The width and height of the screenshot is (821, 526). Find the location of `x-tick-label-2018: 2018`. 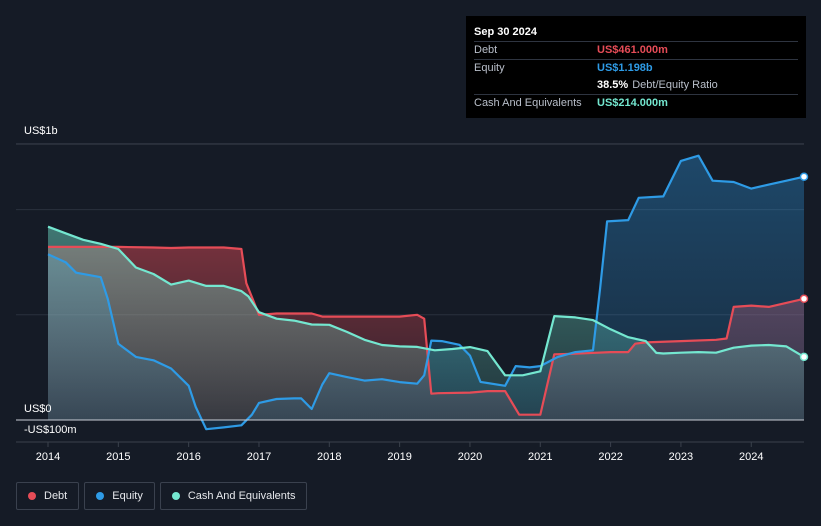

x-tick-label-2018: 2018 is located at coordinates (329, 457).